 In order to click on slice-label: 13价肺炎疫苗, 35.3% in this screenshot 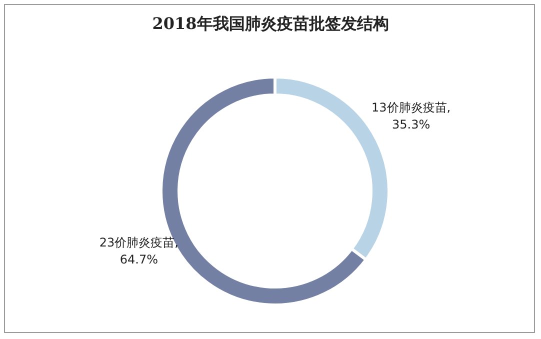, I will do `click(411, 116)`.